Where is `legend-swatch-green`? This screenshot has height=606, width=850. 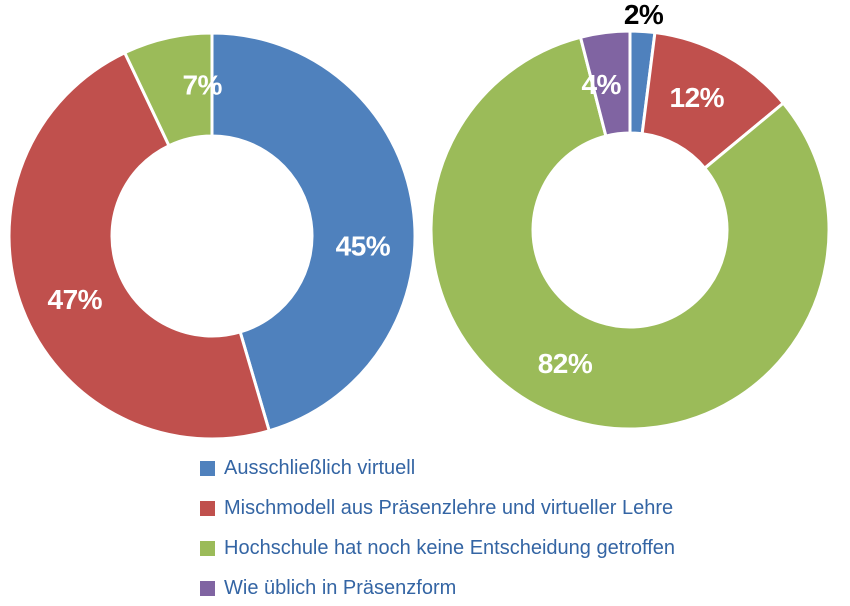
legend-swatch-green is located at coordinates (207, 548).